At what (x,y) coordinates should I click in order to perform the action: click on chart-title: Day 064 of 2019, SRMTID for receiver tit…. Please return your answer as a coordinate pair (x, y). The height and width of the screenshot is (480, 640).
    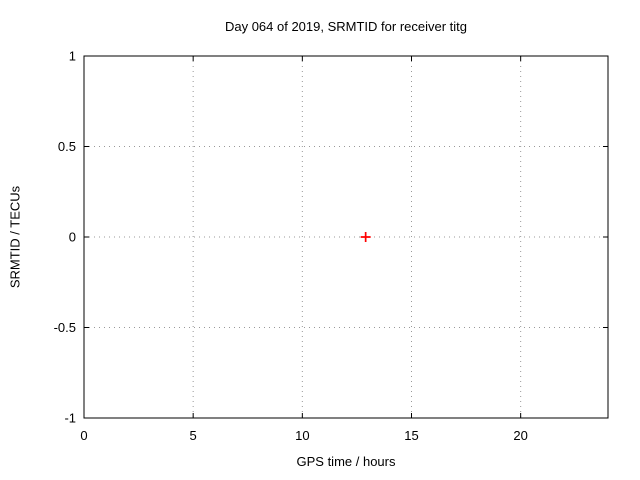
    Looking at the image, I should click on (346, 26).